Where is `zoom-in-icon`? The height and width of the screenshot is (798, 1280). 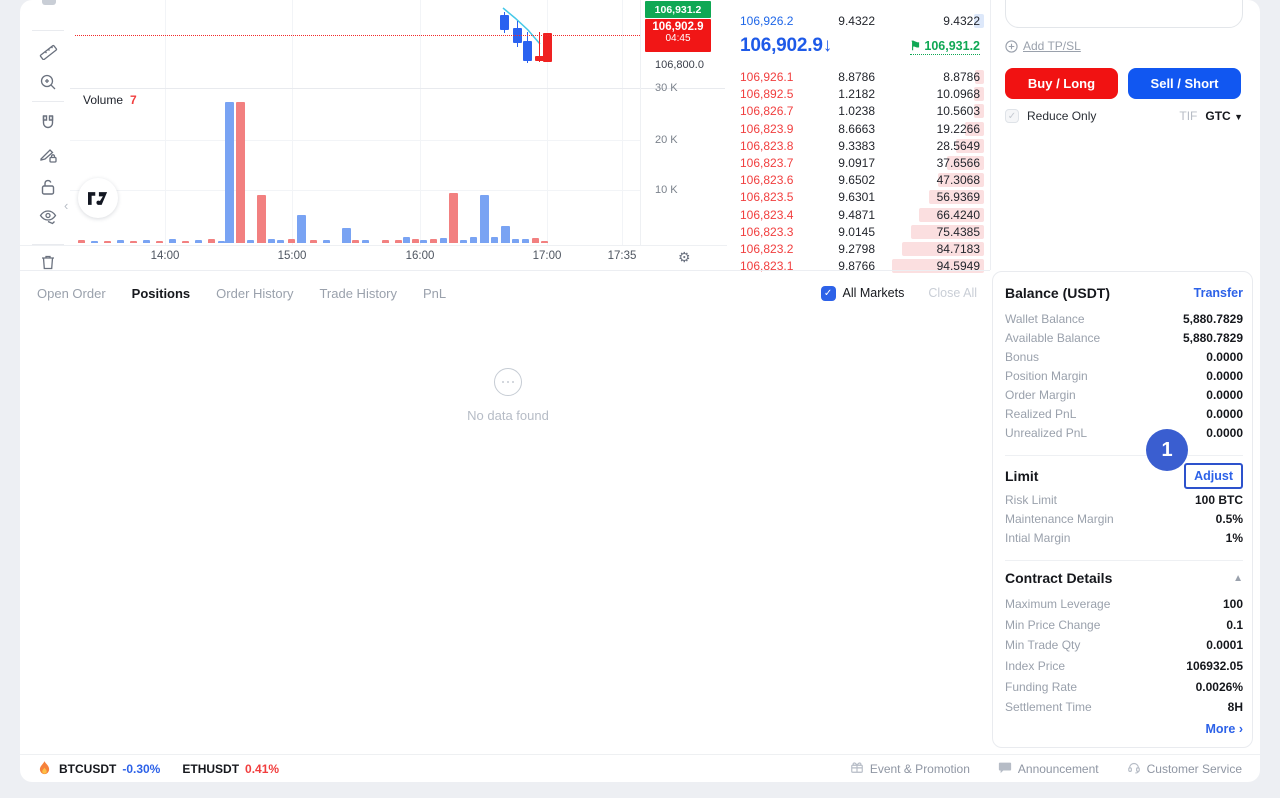
zoom-in-icon is located at coordinates (48, 82).